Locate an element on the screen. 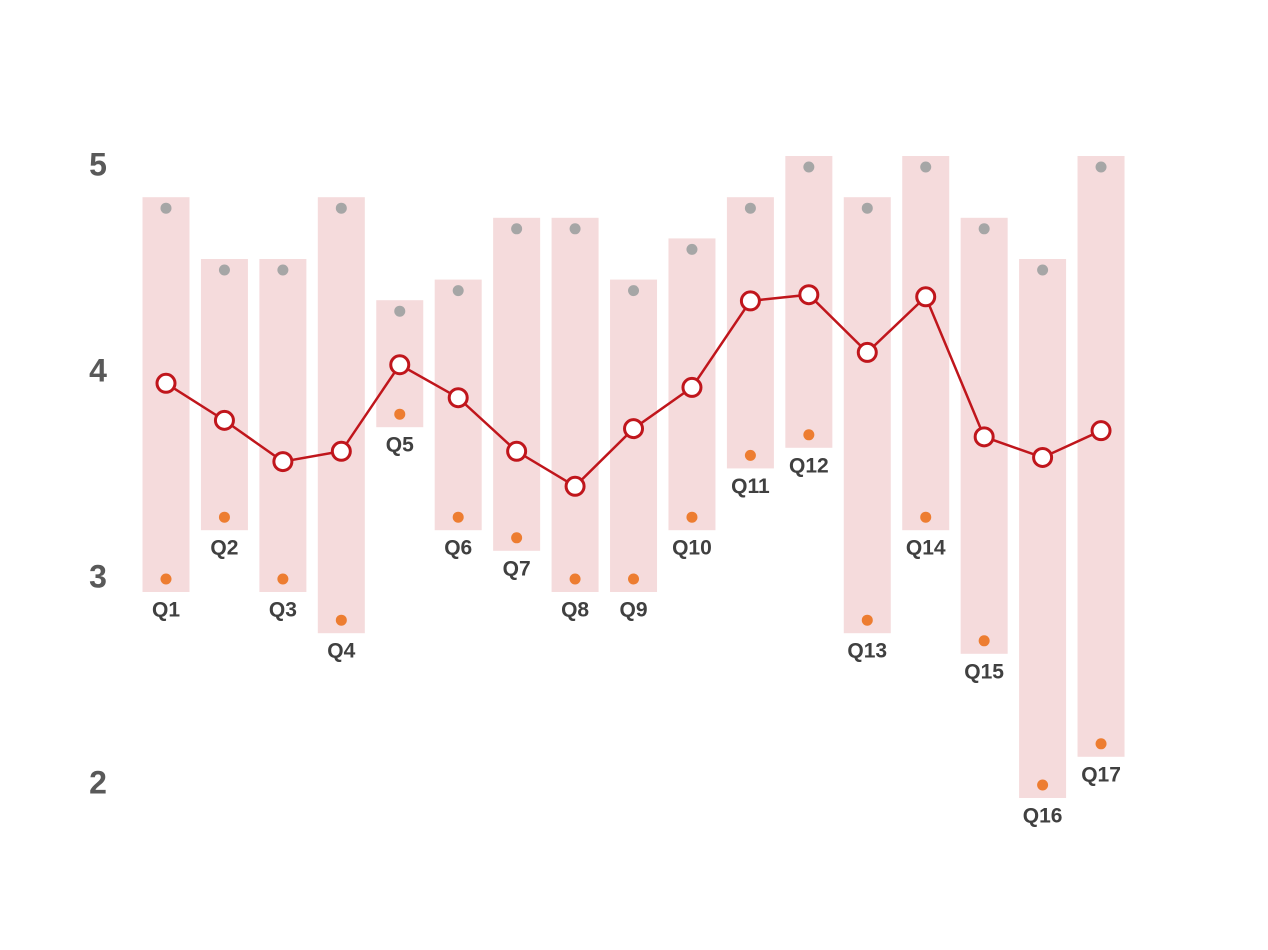 The image size is (1268, 950). x-tick-label: Q4 is located at coordinates (341, 651).